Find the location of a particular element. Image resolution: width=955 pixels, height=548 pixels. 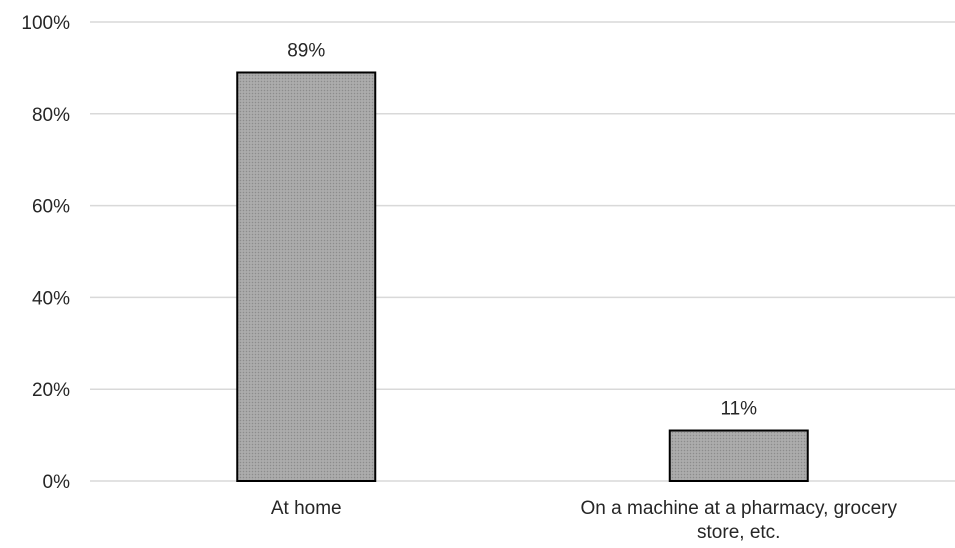

y-tick-label: 40% is located at coordinates (51, 298).